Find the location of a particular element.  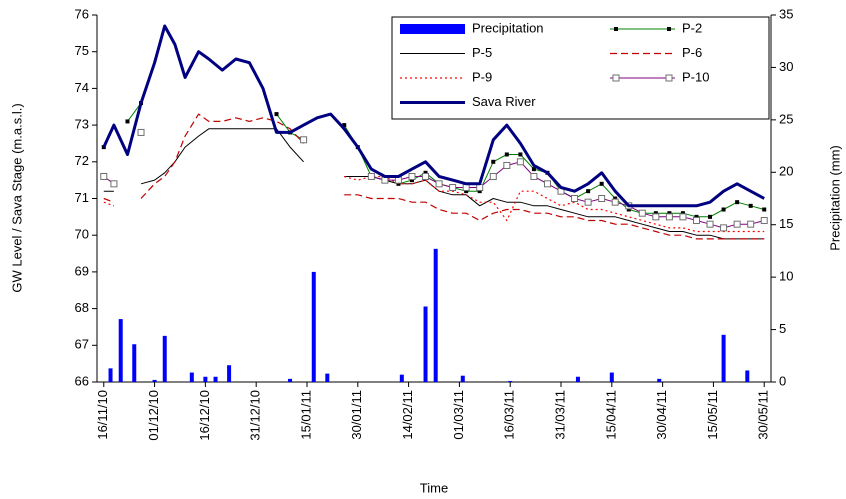

legend-label: P-6 is located at coordinates (692, 52).